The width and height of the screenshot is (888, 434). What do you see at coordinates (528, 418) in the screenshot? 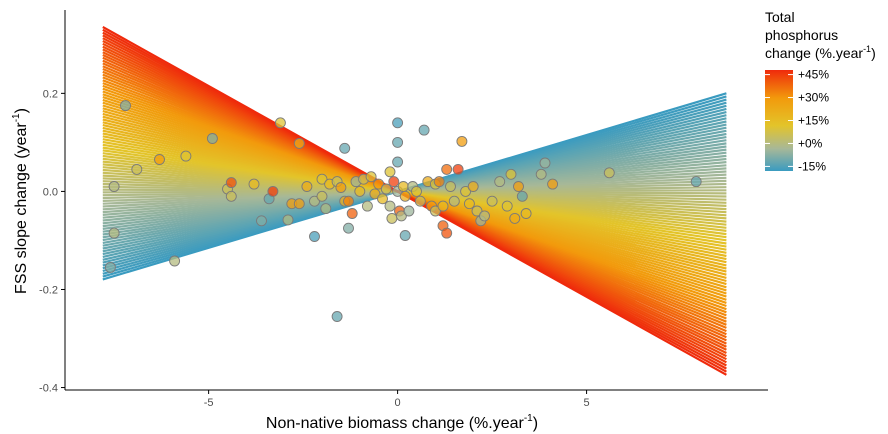
I see `x-axis-title-sup: -1` at bounding box center [528, 418].